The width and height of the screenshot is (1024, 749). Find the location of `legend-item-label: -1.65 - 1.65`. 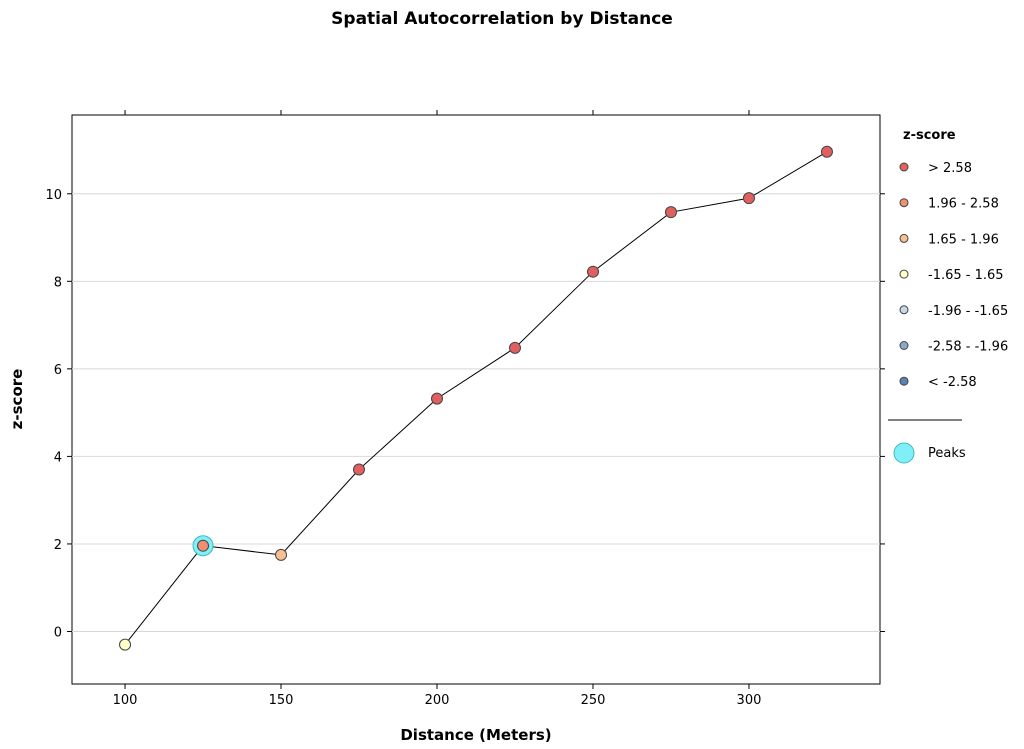

legend-item-label: -1.65 - 1.65 is located at coordinates (966, 275).